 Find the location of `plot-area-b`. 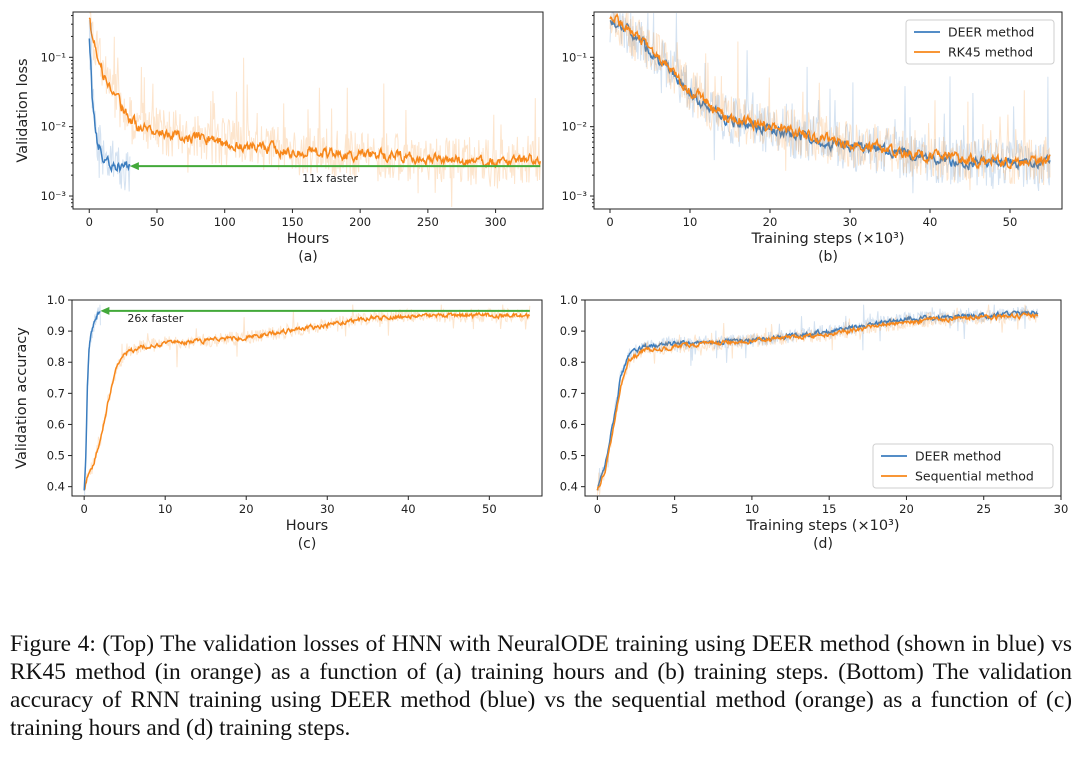

plot-area-b is located at coordinates (830, 103).